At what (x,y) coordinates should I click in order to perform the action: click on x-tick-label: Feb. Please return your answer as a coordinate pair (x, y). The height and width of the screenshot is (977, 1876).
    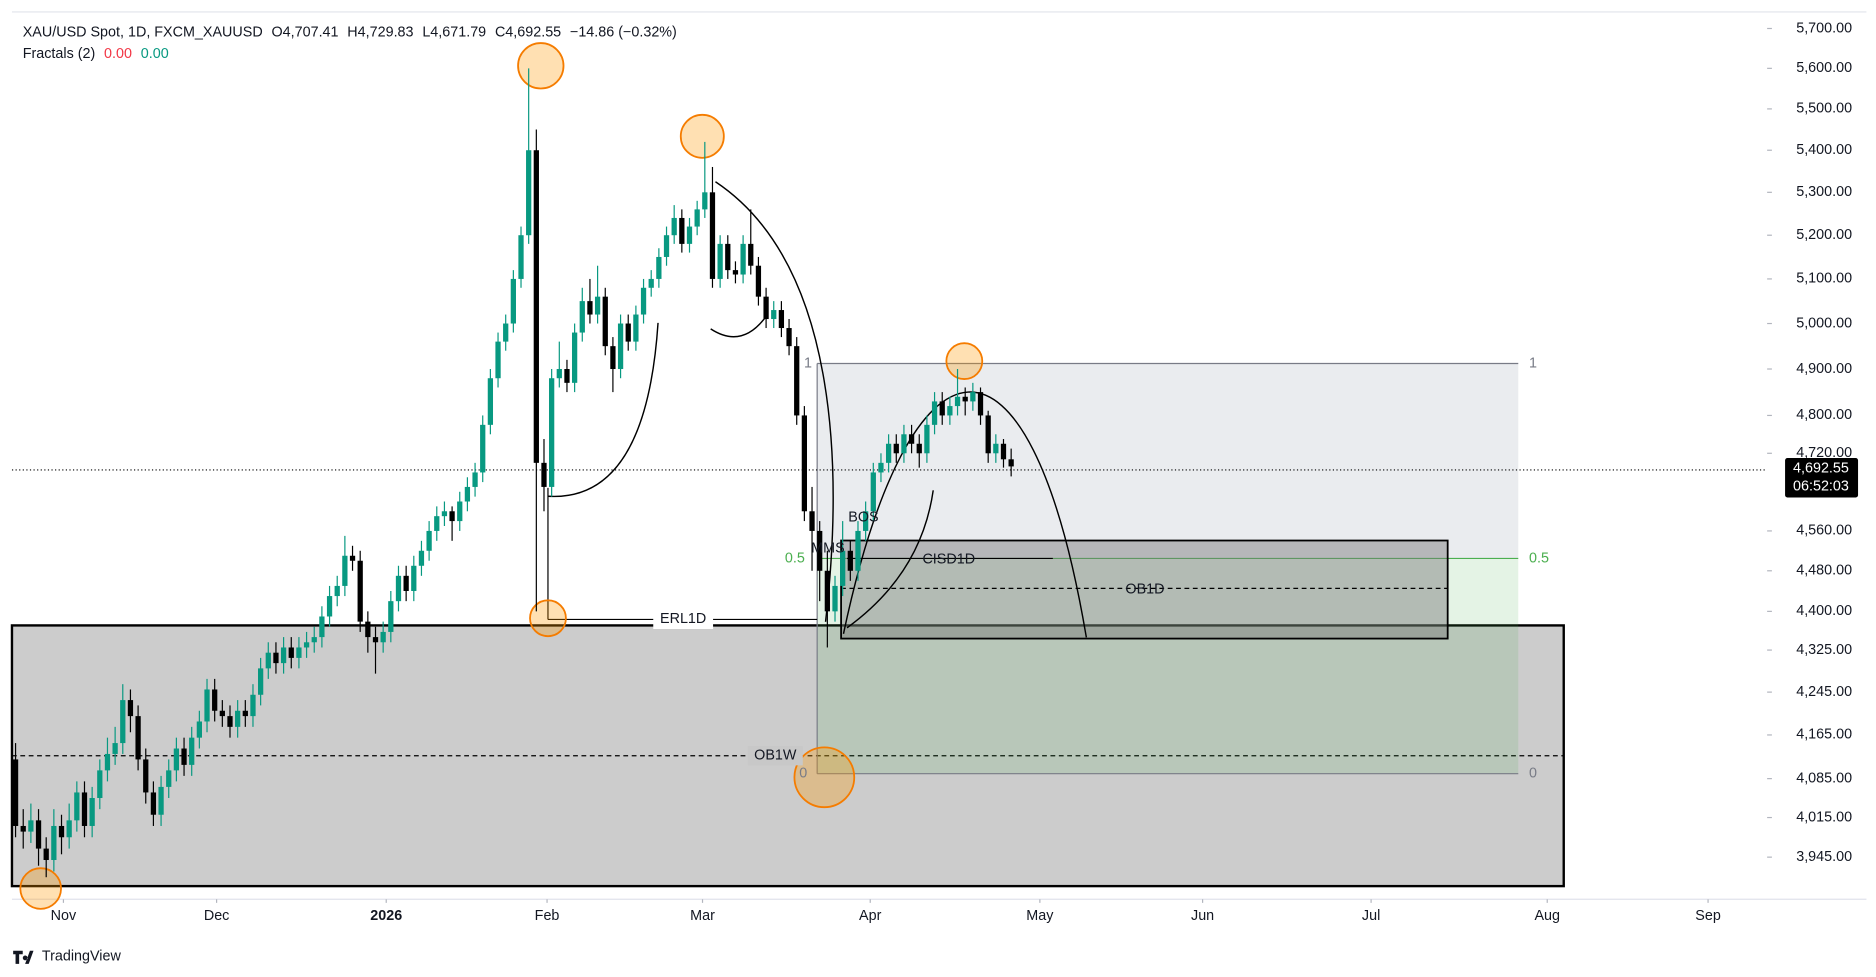
    Looking at the image, I should click on (547, 916).